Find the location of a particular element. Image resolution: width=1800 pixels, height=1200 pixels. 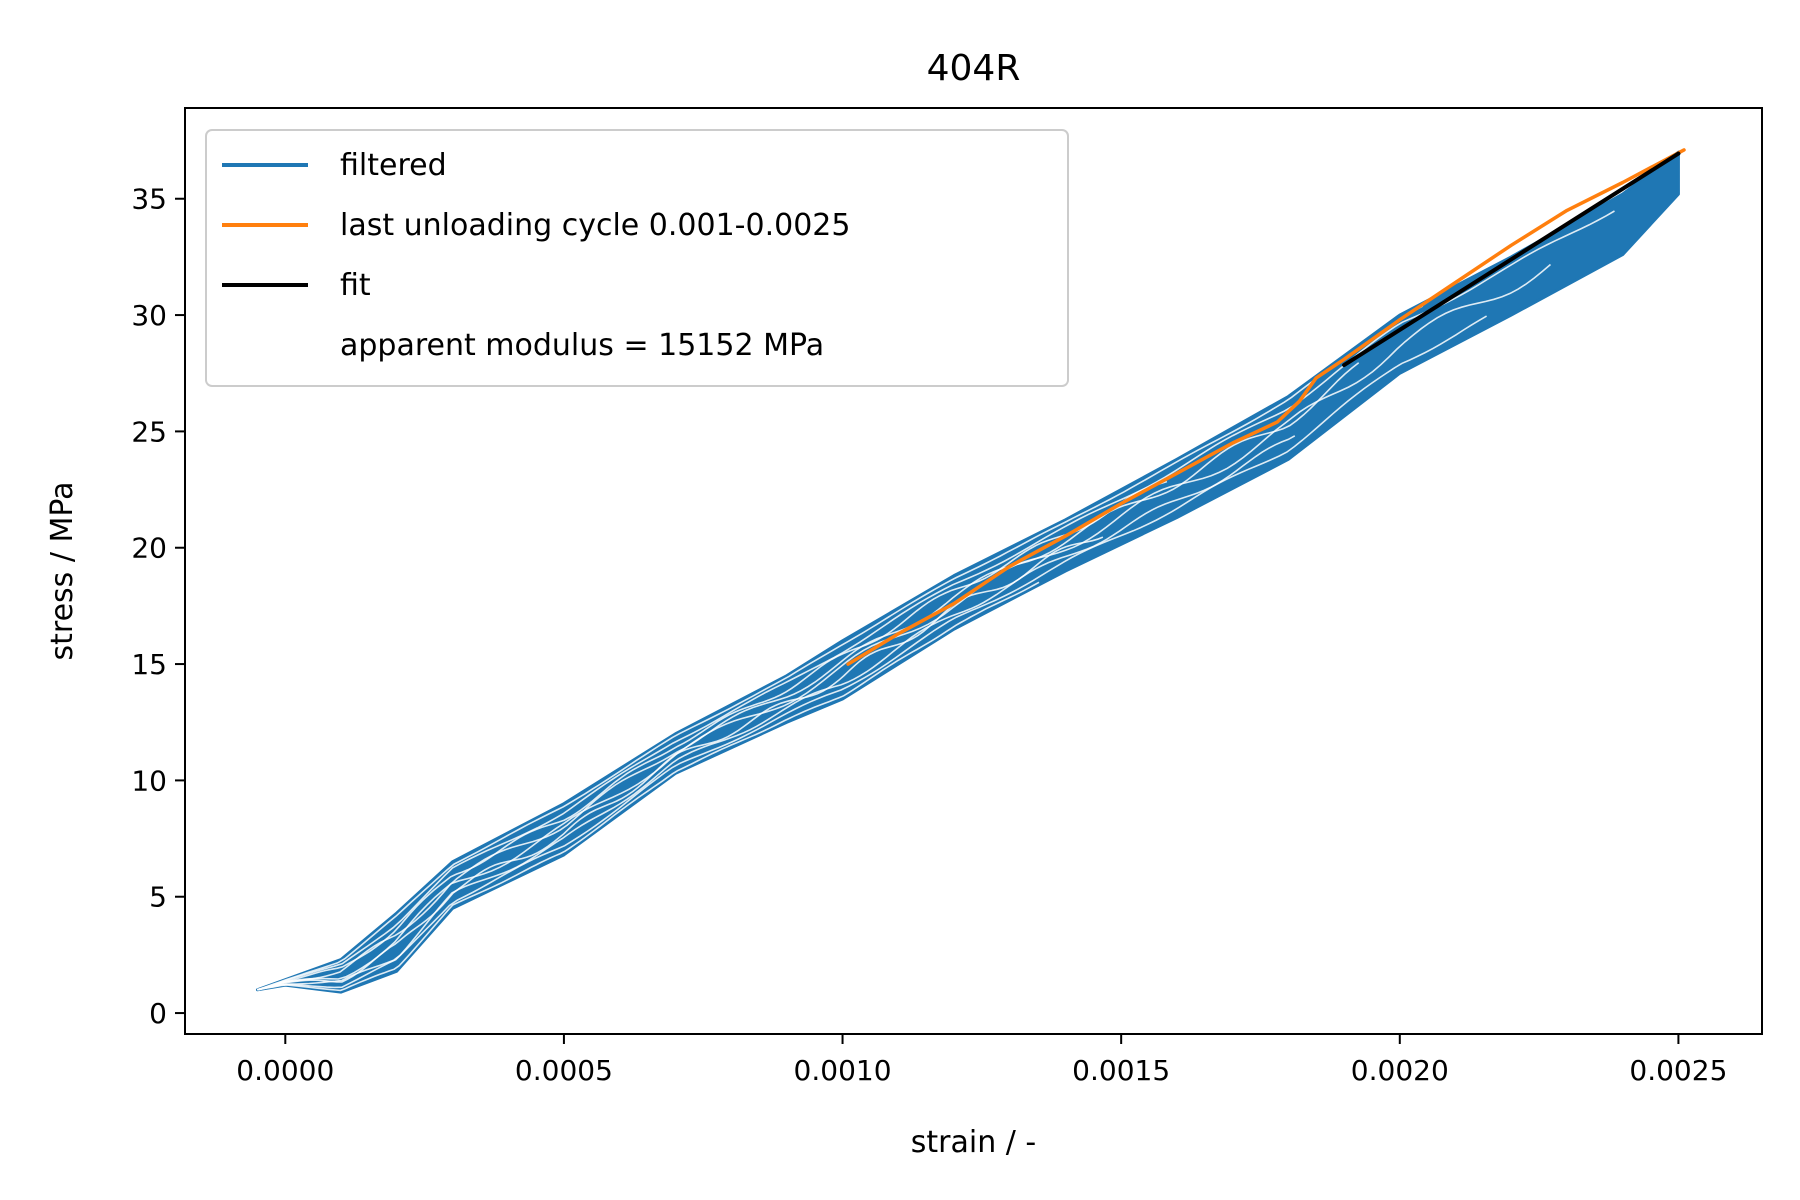

y-tick-label: 35 is located at coordinates (149, 199).